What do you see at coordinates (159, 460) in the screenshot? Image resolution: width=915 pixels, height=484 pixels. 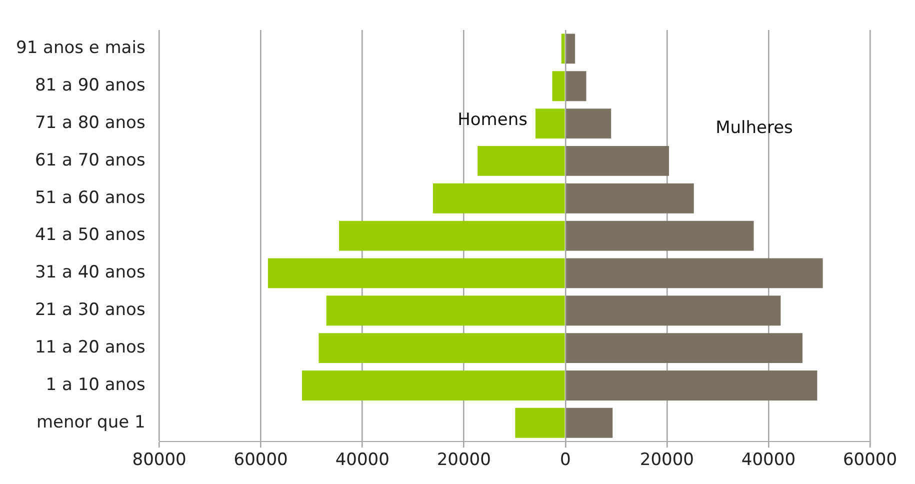 I see `x-tick-label: 80000` at bounding box center [159, 460].